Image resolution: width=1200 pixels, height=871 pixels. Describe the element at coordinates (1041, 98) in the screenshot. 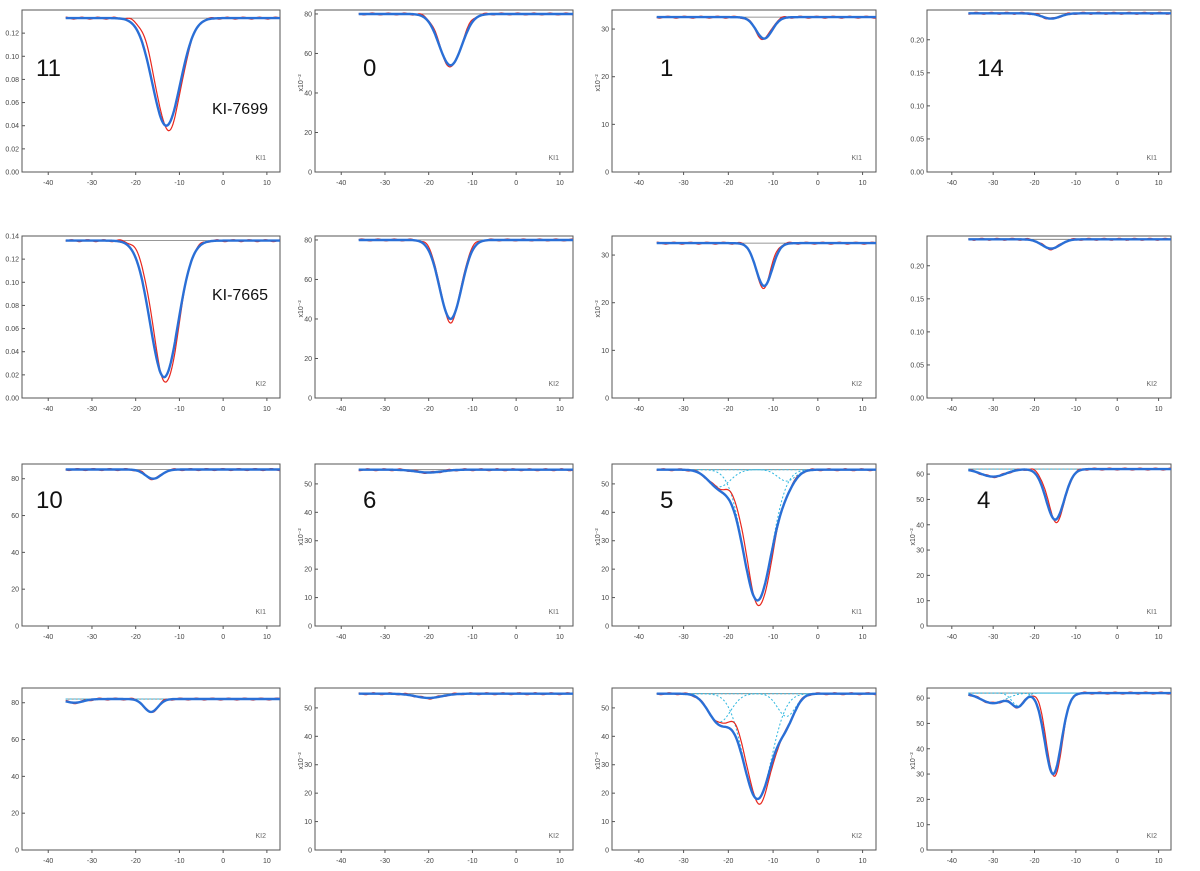

I see `panel-4: -40 -30 -20 -10 0 10 0.00 0.05 0.10 0.15 0.20 14 KI1` at that location.